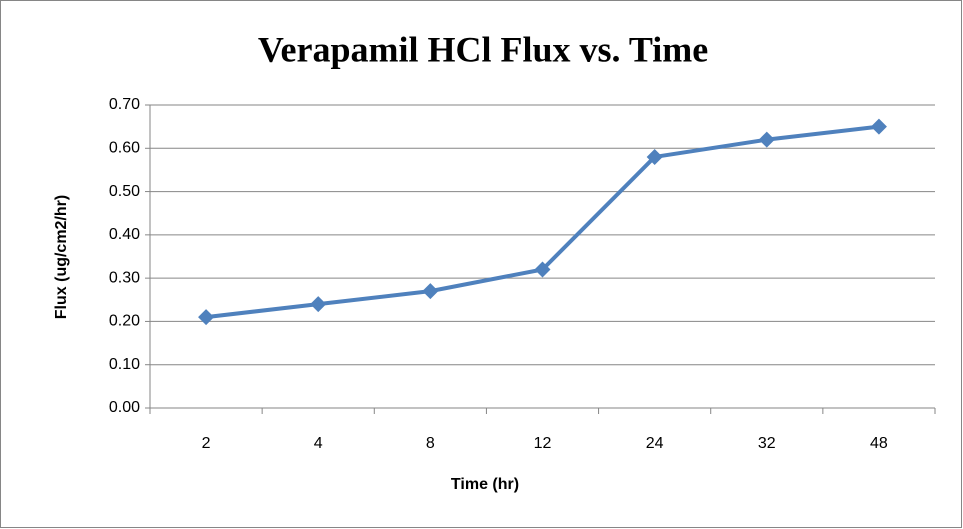  I want to click on x-tick-label: 4, so click(318, 443).